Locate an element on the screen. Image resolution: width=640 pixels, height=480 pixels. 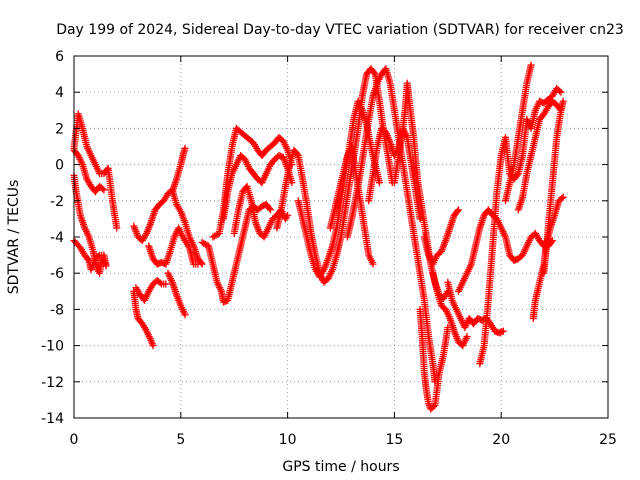
y-tick-label: -4 is located at coordinates (57, 238).